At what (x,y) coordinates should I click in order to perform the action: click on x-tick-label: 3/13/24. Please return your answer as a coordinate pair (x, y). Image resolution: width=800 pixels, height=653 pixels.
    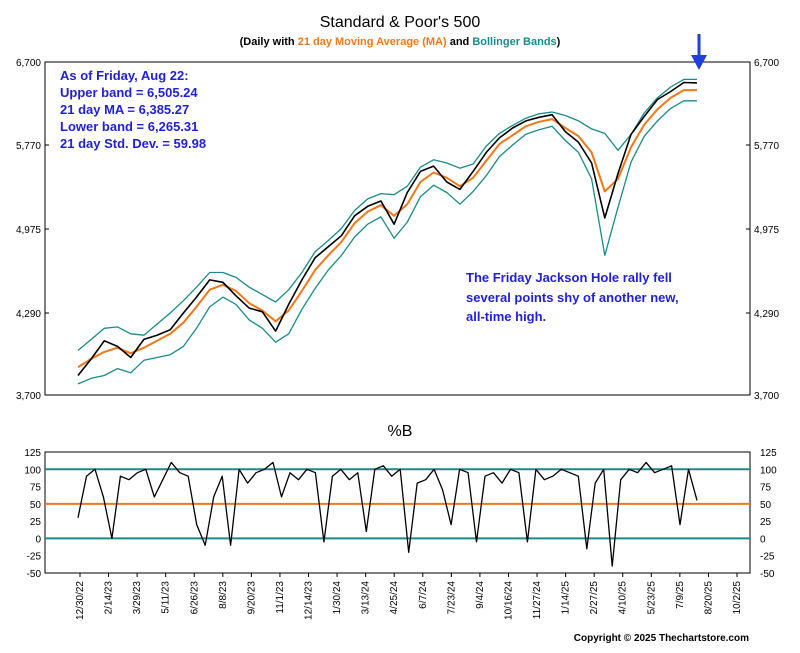
    Looking at the image, I should click on (366, 598).